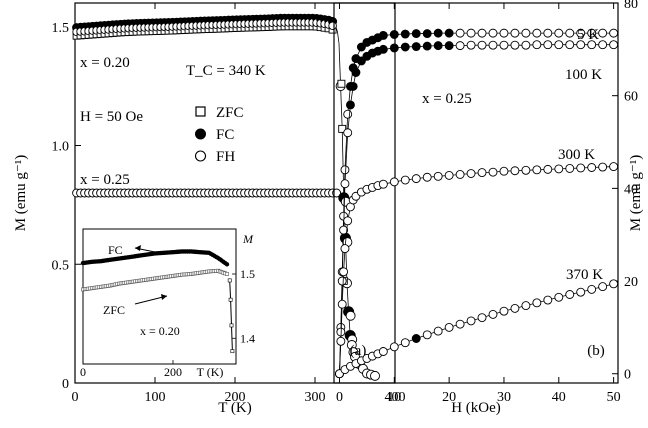 This screenshot has width=648, height=428. What do you see at coordinates (75, 397) in the screenshot?
I see `a-xtick-label: 0` at bounding box center [75, 397].